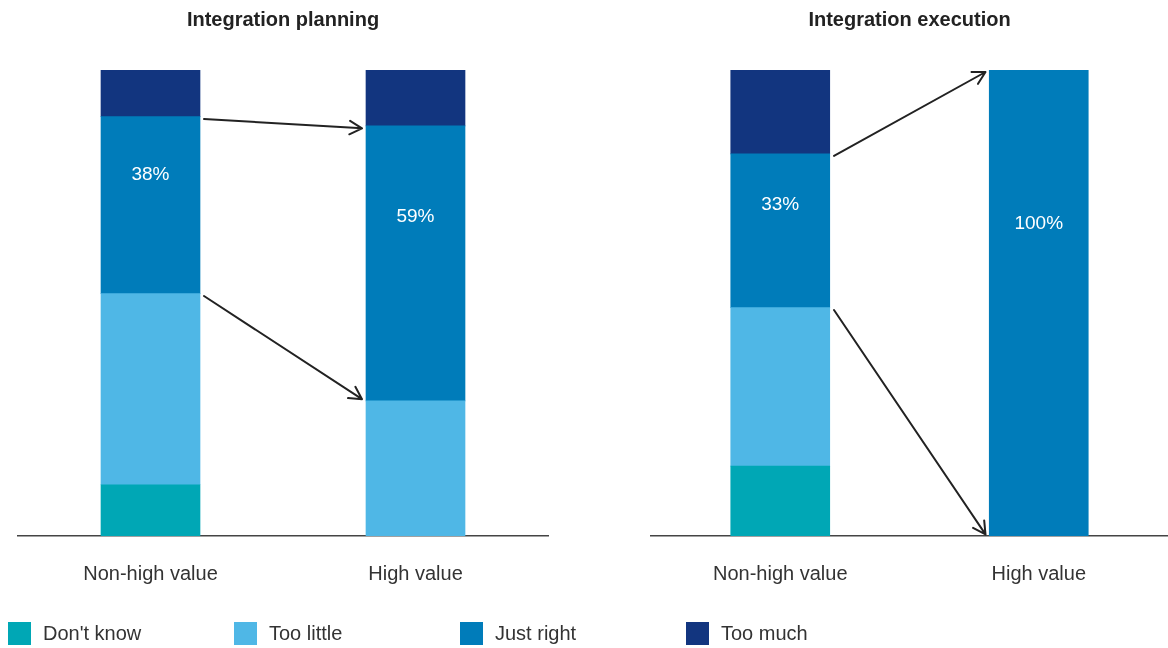 Image resolution: width=1168 pixels, height=648 pixels. What do you see at coordinates (536, 633) in the screenshot?
I see `legend-label: Just right` at bounding box center [536, 633].